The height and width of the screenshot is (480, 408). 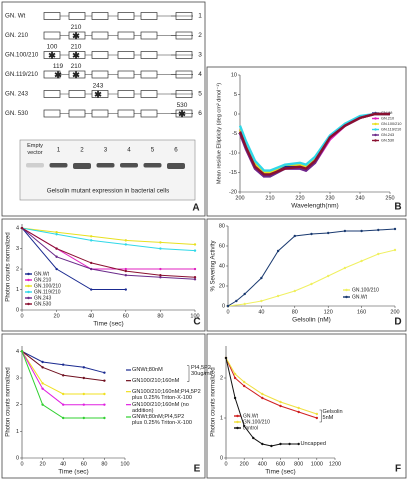 What do you see at coordinates (153, 150) in the screenshot?
I see `lane-label: 5` at bounding box center [153, 150].